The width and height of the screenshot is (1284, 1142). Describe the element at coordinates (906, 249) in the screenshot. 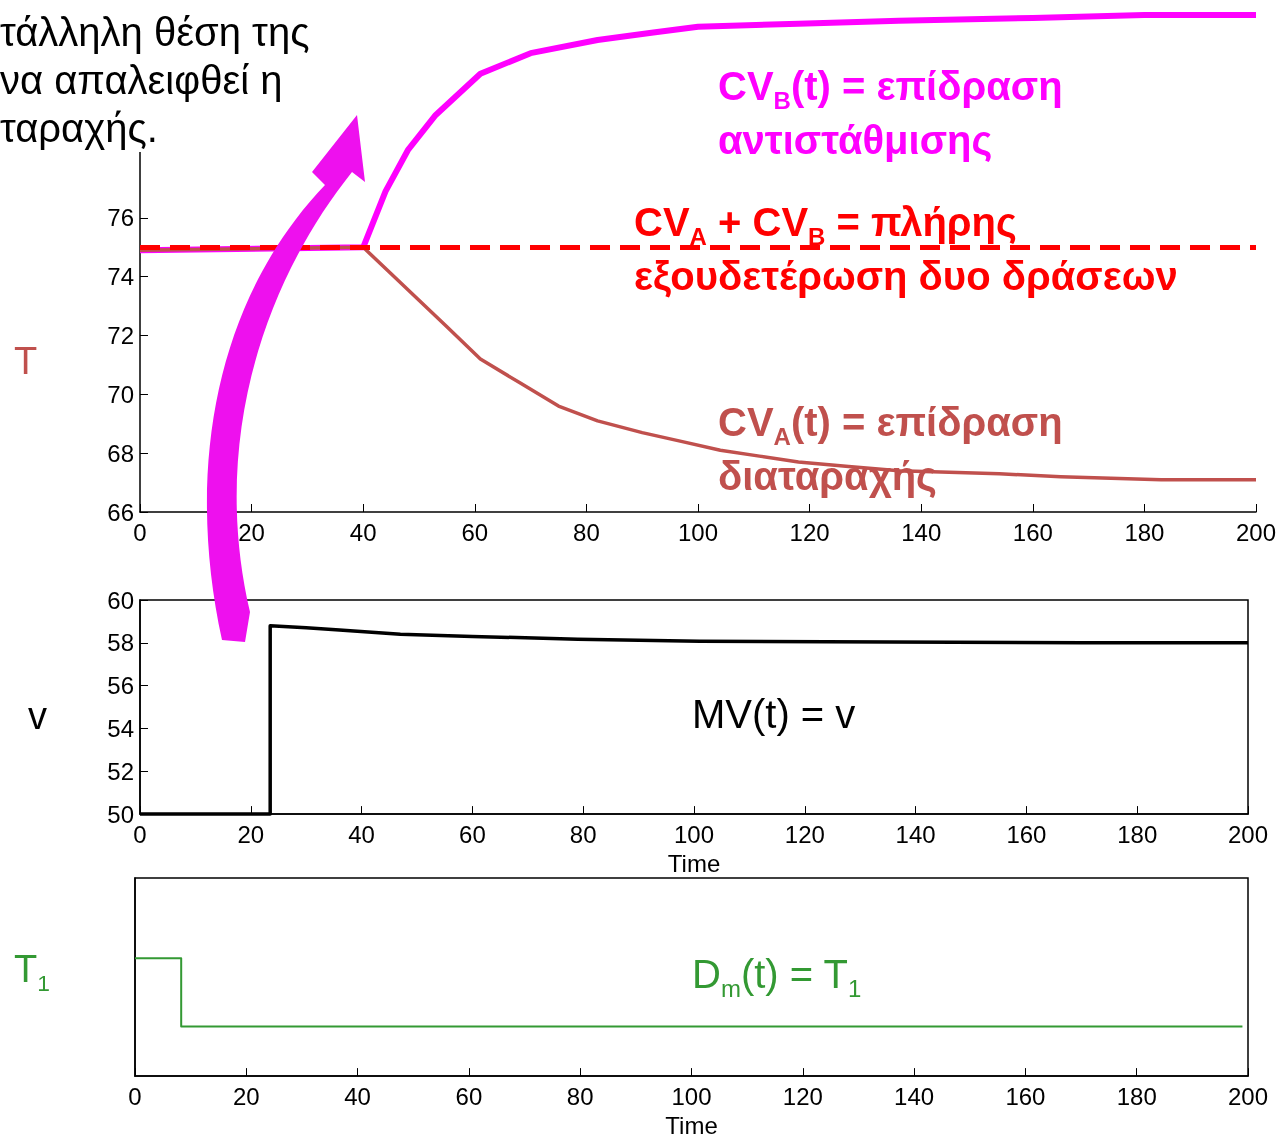

I see `annotation: CV$_{A}$ + CV$_{B}$ = πλήρης εξουδετέρωση δυο δράσεων` at that location.